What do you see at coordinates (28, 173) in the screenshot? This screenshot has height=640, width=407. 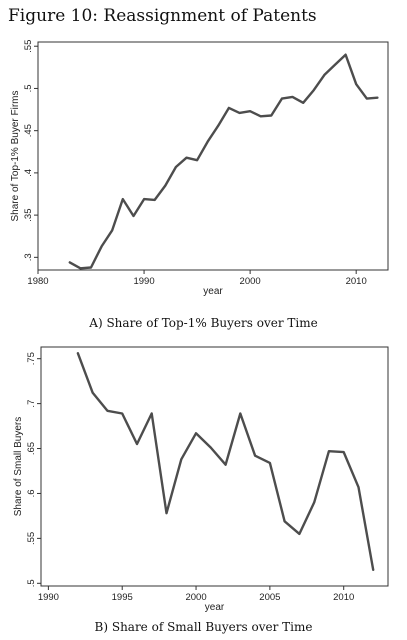 I see `y-tick-label: .4` at bounding box center [28, 173].